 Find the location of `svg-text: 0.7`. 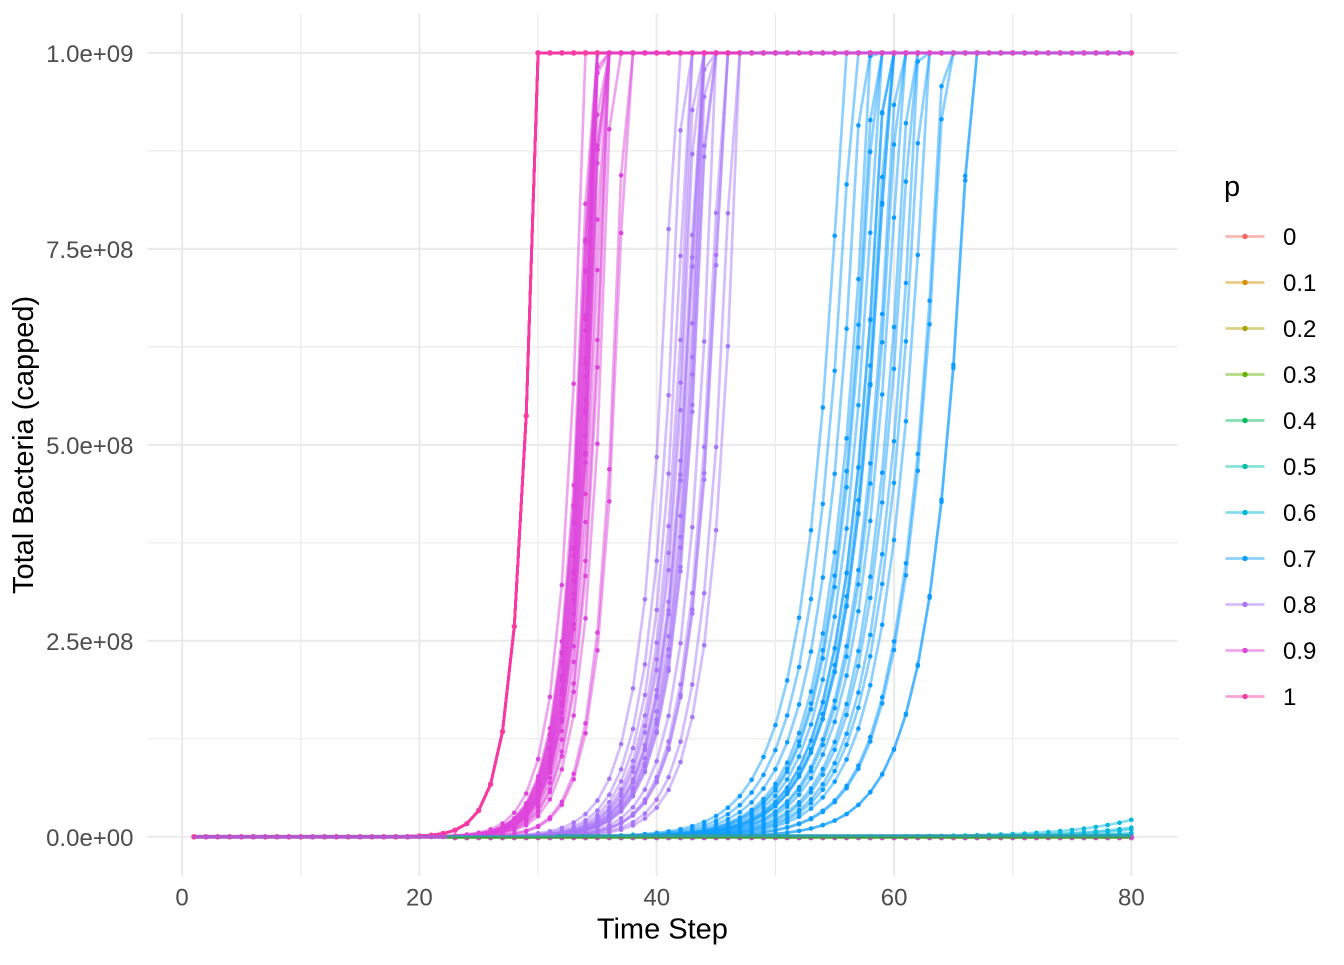

svg-text: 0.7 is located at coordinates (1299, 559).